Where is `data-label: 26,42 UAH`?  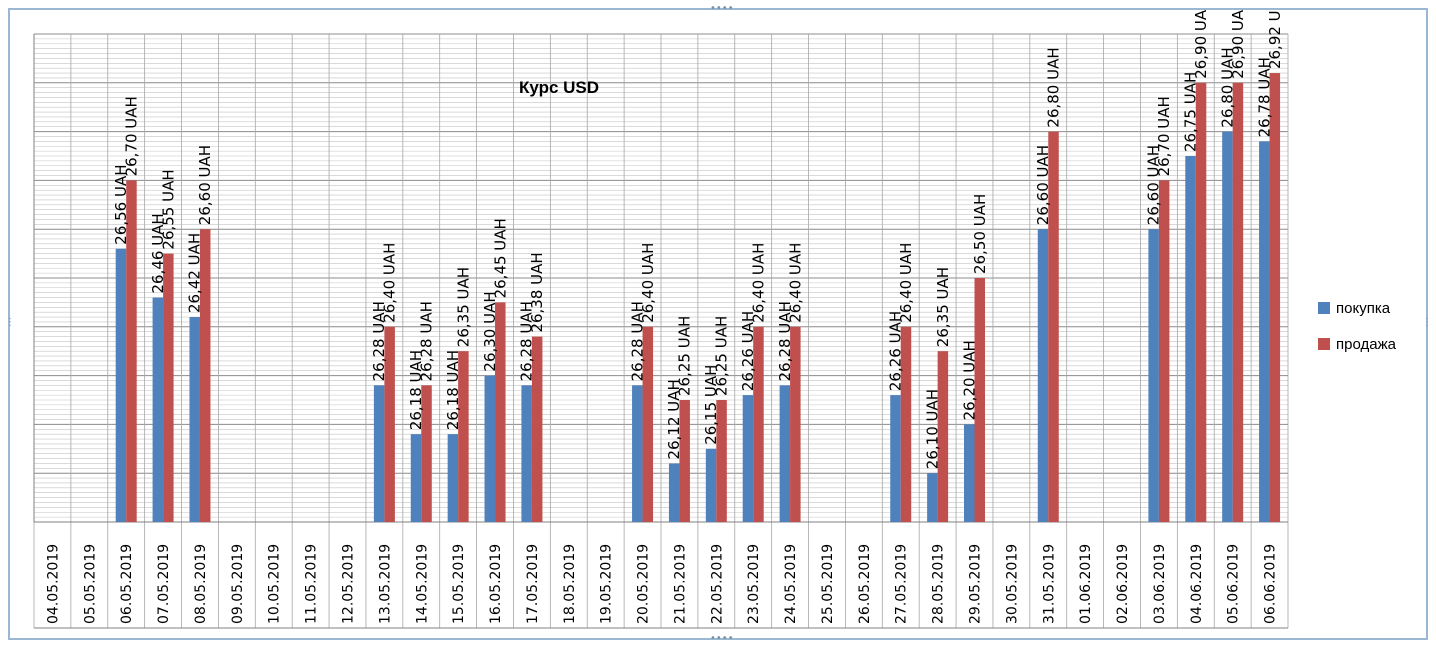
data-label: 26,42 UAH is located at coordinates (195, 273).